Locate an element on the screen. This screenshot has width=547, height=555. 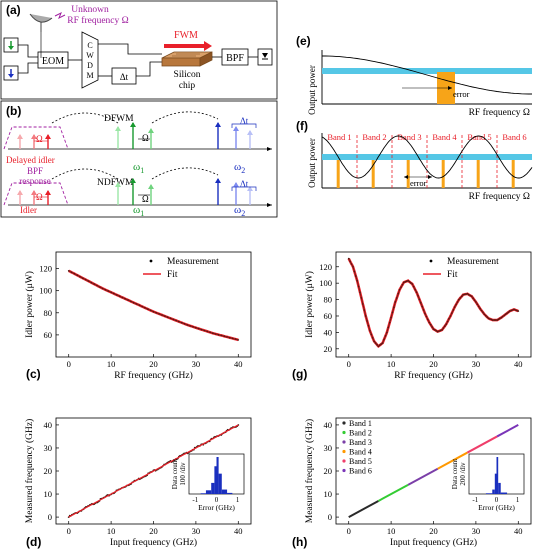
x-tick-label-h: 20 is located at coordinates (433, 531).